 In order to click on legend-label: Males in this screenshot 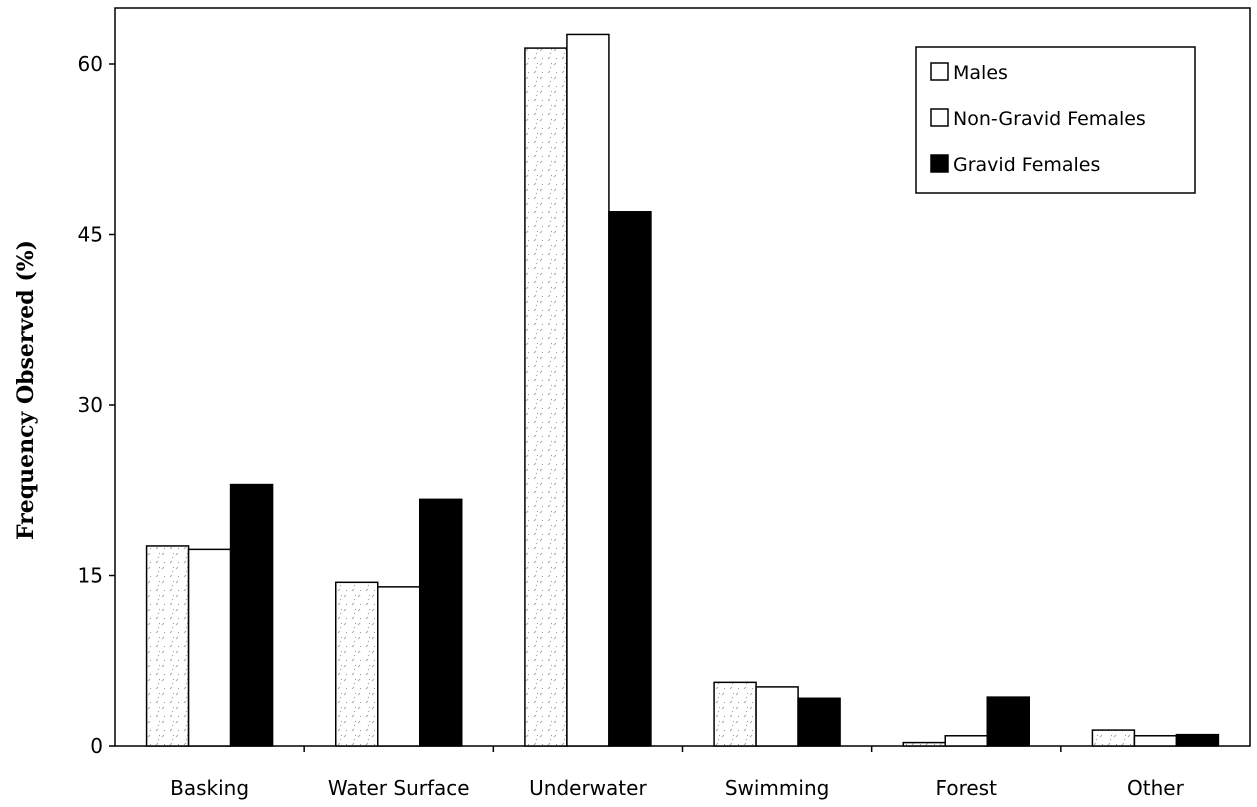, I will do `click(980, 73)`.